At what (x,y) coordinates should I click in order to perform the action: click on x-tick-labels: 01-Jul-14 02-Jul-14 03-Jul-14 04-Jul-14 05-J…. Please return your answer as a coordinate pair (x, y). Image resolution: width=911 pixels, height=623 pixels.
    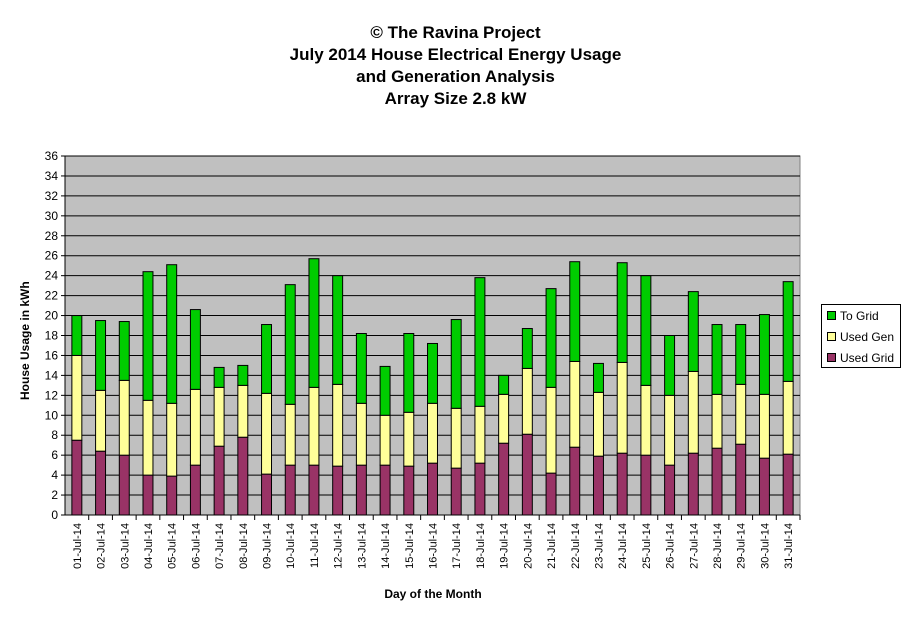
    Looking at the image, I should click on (433, 546).